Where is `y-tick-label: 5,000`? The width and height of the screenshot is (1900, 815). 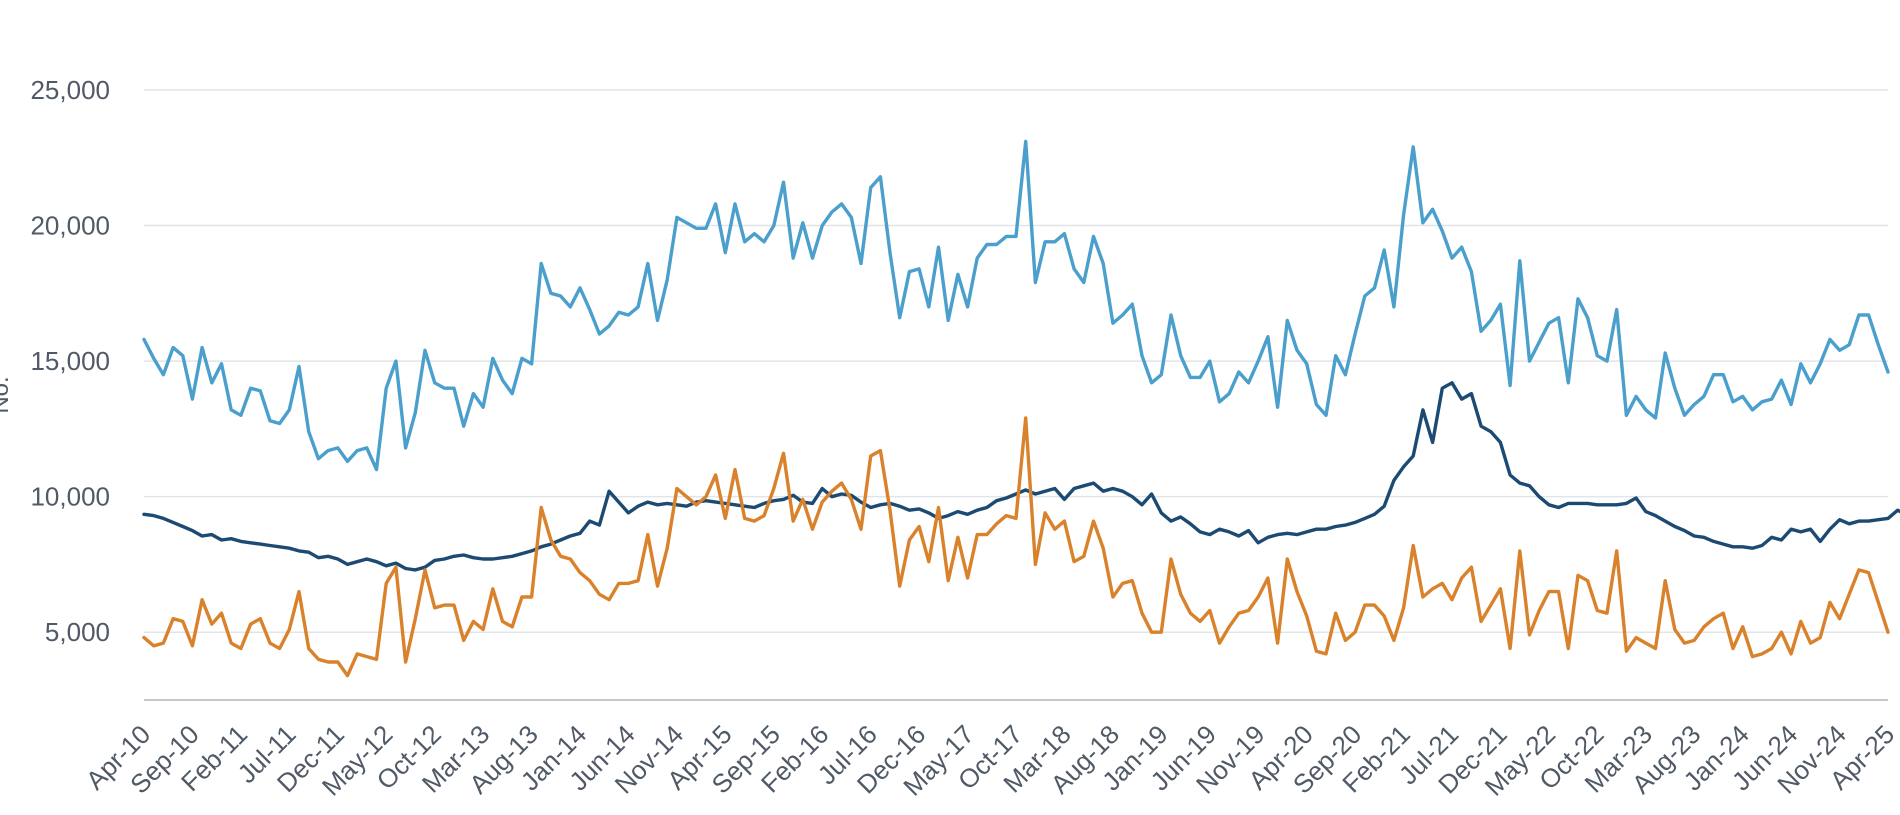 y-tick-label: 5,000 is located at coordinates (77, 632).